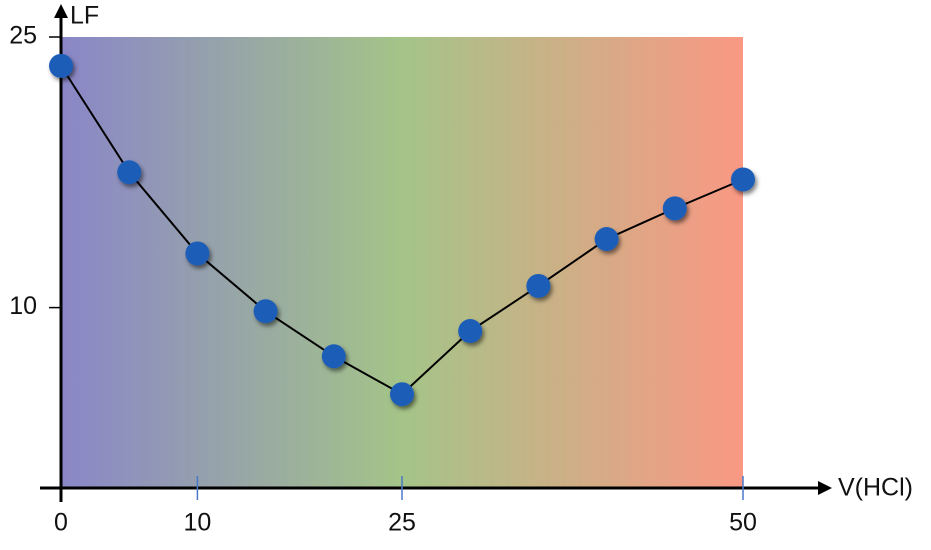 Image resolution: width=931 pixels, height=550 pixels. What do you see at coordinates (61, 523) in the screenshot?
I see `x-tick-label: 0` at bounding box center [61, 523].